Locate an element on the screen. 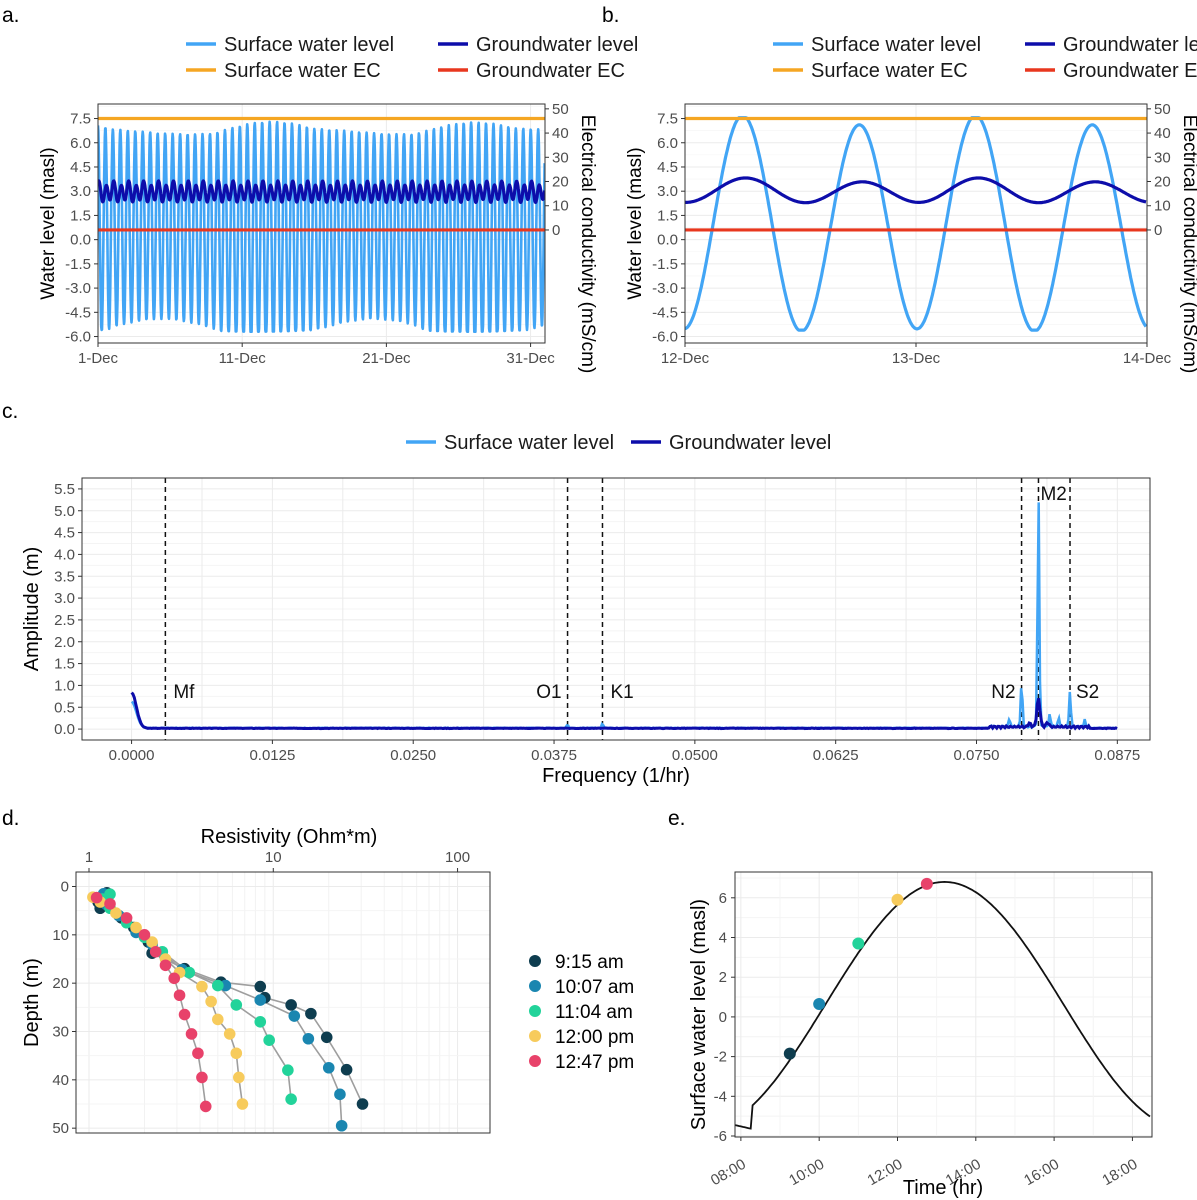 The image size is (1197, 1200). y2-tick-label: 0 is located at coordinates (556, 230).